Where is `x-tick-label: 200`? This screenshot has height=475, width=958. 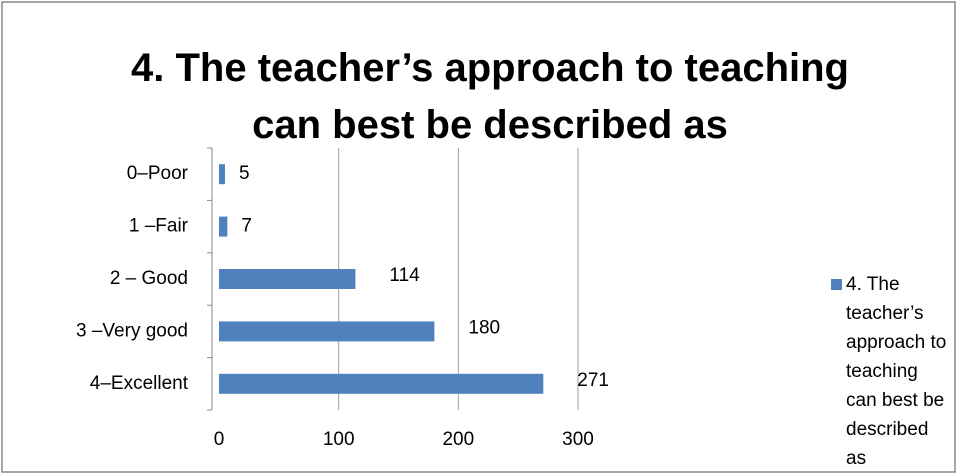 x-tick-label: 200 is located at coordinates (458, 439).